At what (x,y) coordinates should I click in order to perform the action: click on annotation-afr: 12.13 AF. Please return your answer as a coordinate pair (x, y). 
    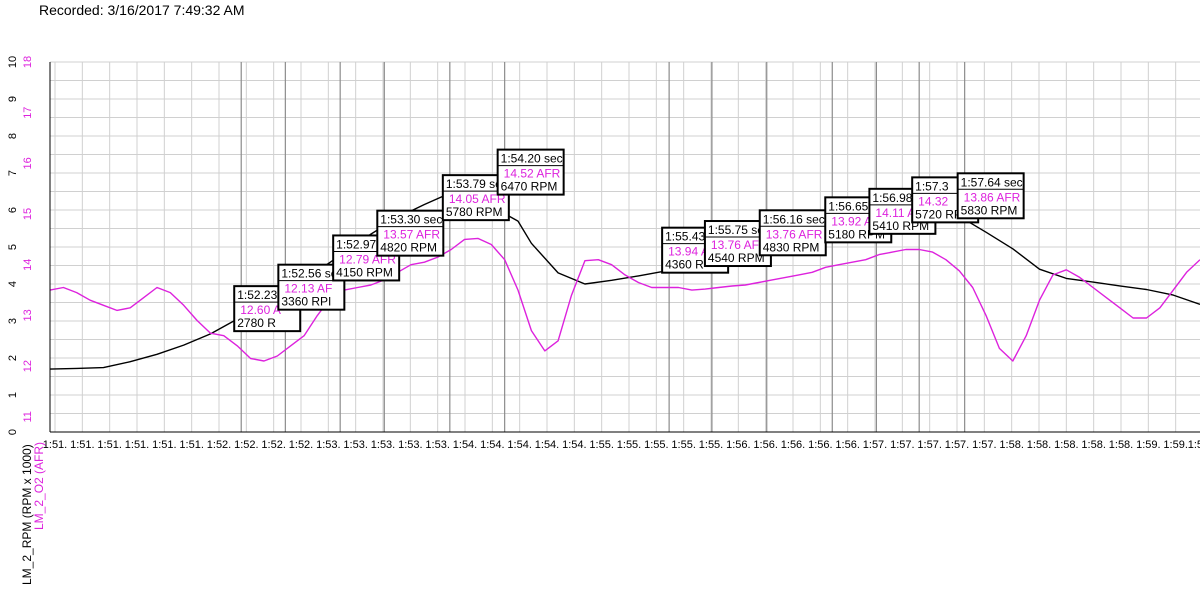
    Looking at the image, I should click on (308, 289).